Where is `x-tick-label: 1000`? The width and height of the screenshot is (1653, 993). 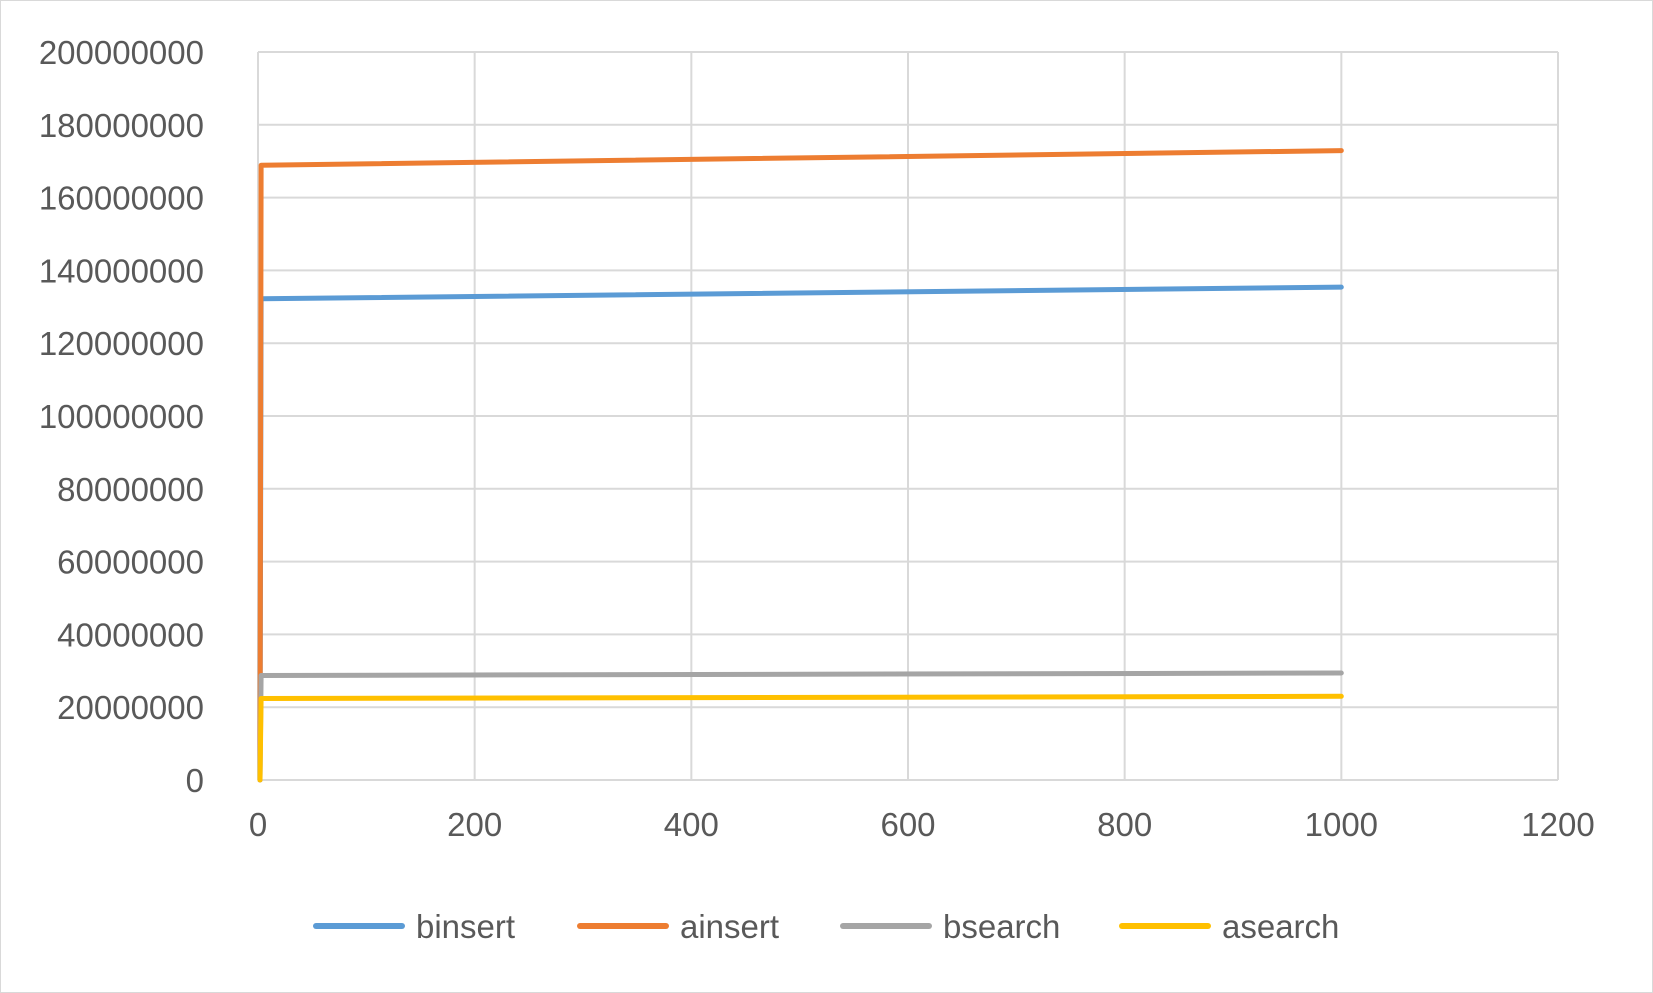
x-tick-label: 1000 is located at coordinates (1341, 824).